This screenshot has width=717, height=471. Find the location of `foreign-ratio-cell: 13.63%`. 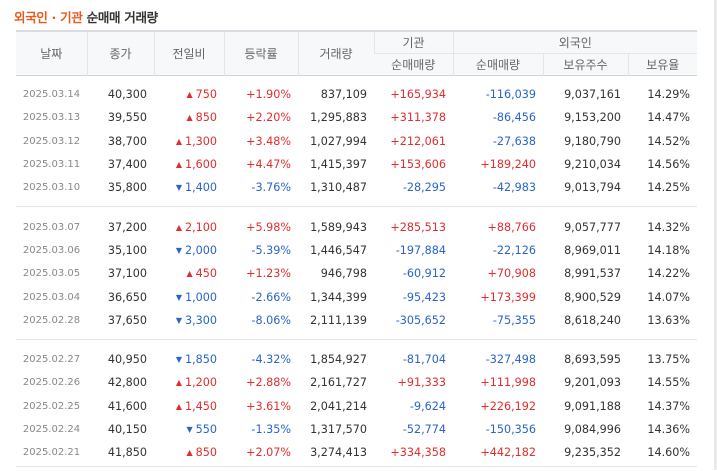

foreign-ratio-cell: 13.63% is located at coordinates (662, 320).